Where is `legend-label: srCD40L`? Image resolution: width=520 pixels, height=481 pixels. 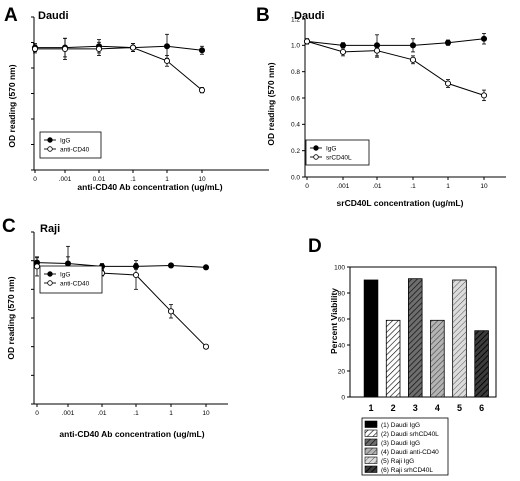
legend-label: srCD40L is located at coordinates (339, 157).